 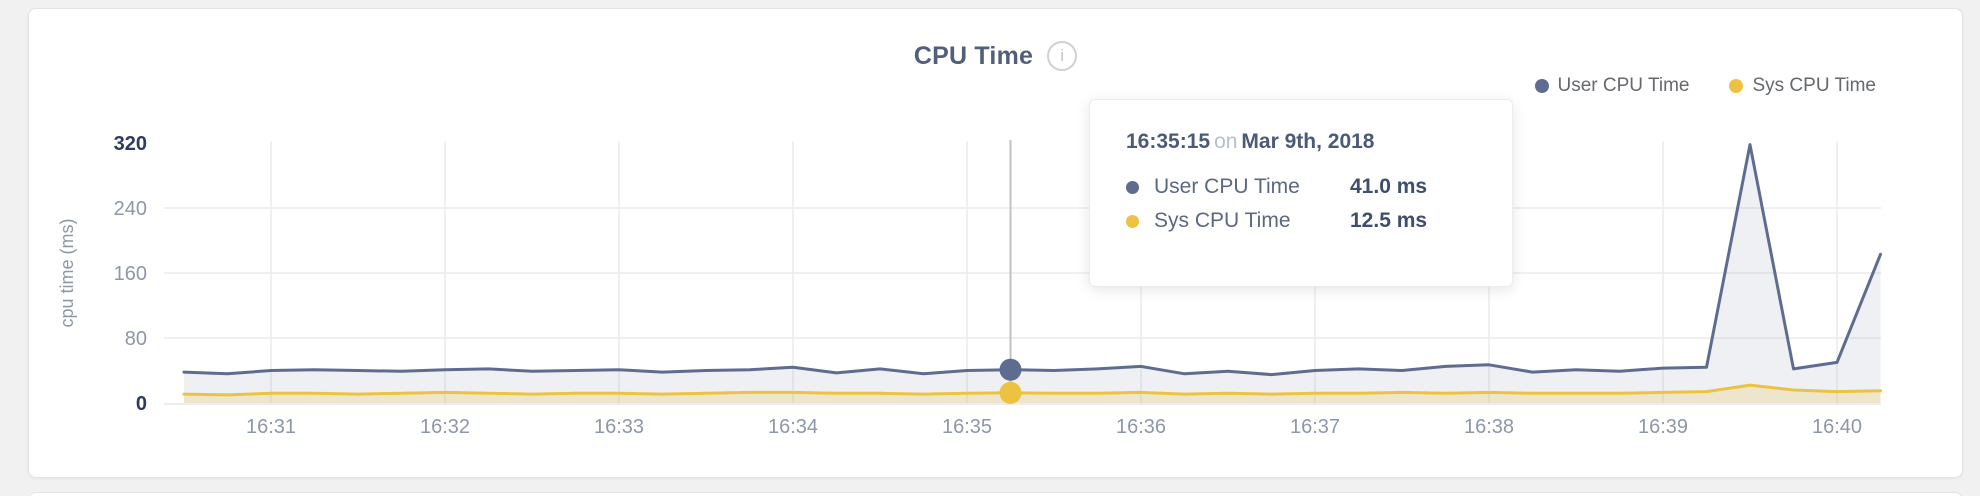 What do you see at coordinates (1389, 220) in the screenshot?
I see `tooltip-value: 12.5 ms` at bounding box center [1389, 220].